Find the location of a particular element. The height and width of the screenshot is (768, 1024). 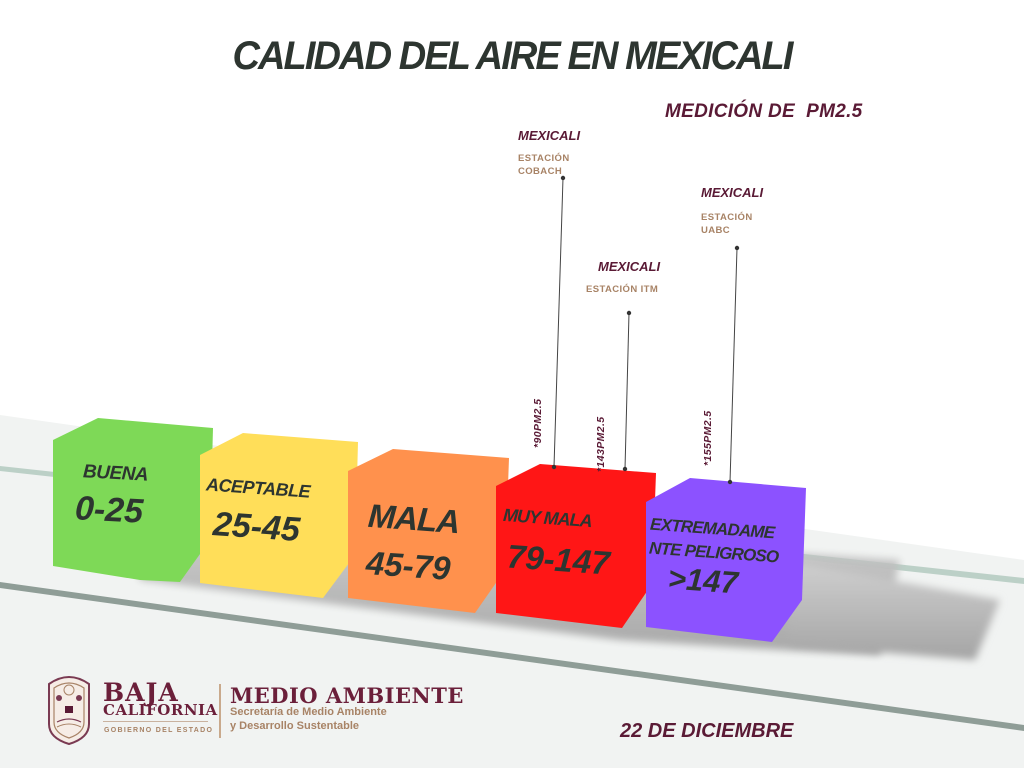

reading-cobach: *90PM2.5 is located at coordinates (538, 423).